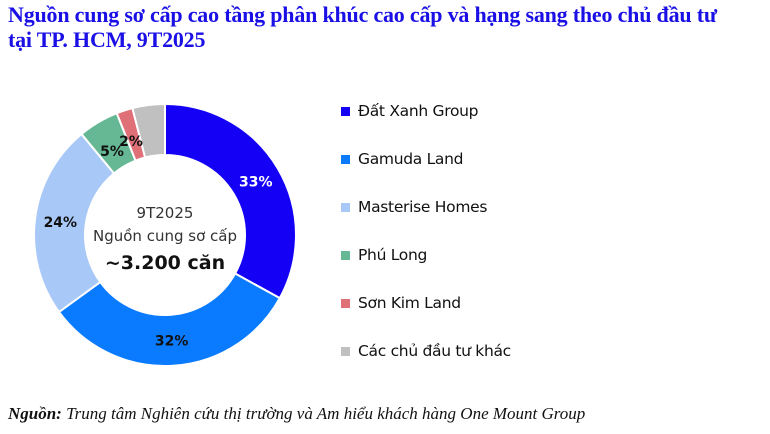 This screenshot has width=770, height=434. Describe the element at coordinates (409, 303) in the screenshot. I see `legend-label: Sơn Kim Land` at that location.